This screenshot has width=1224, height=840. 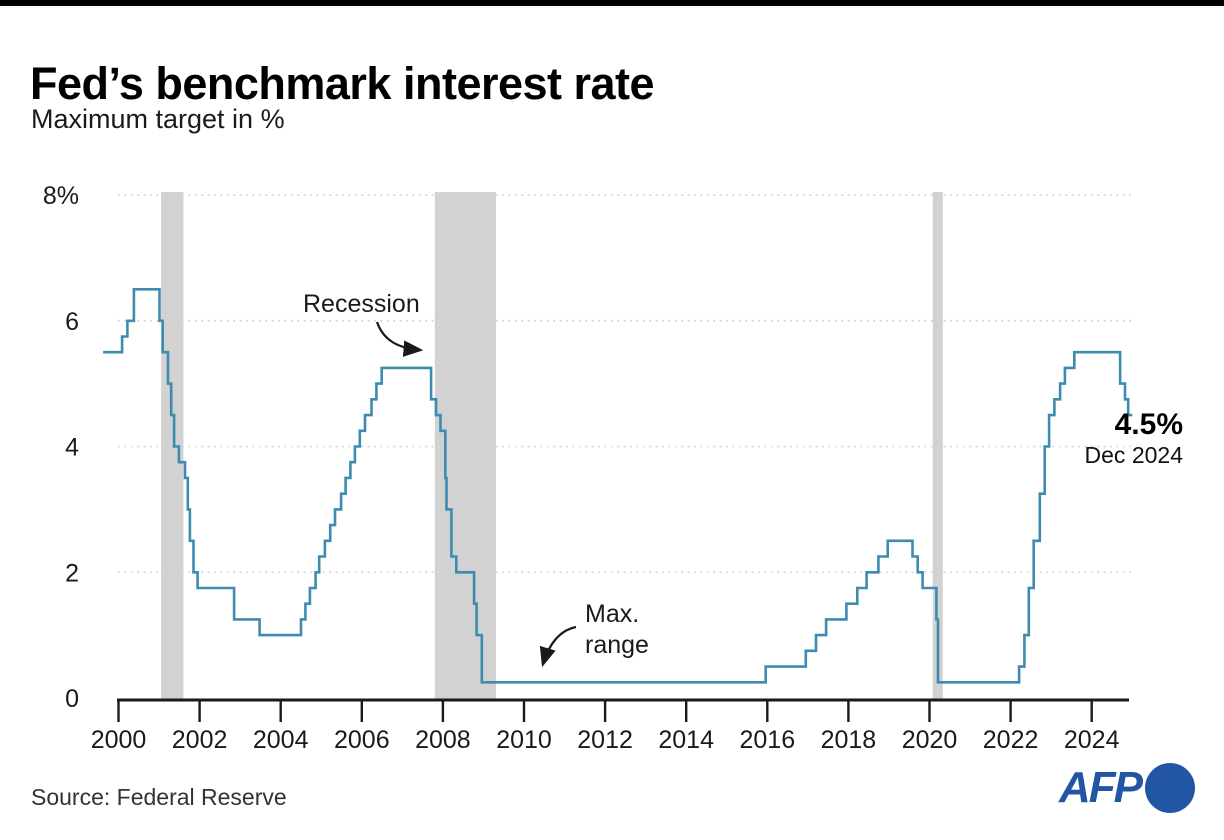 I want to click on top-border-bar, so click(x=612, y=3).